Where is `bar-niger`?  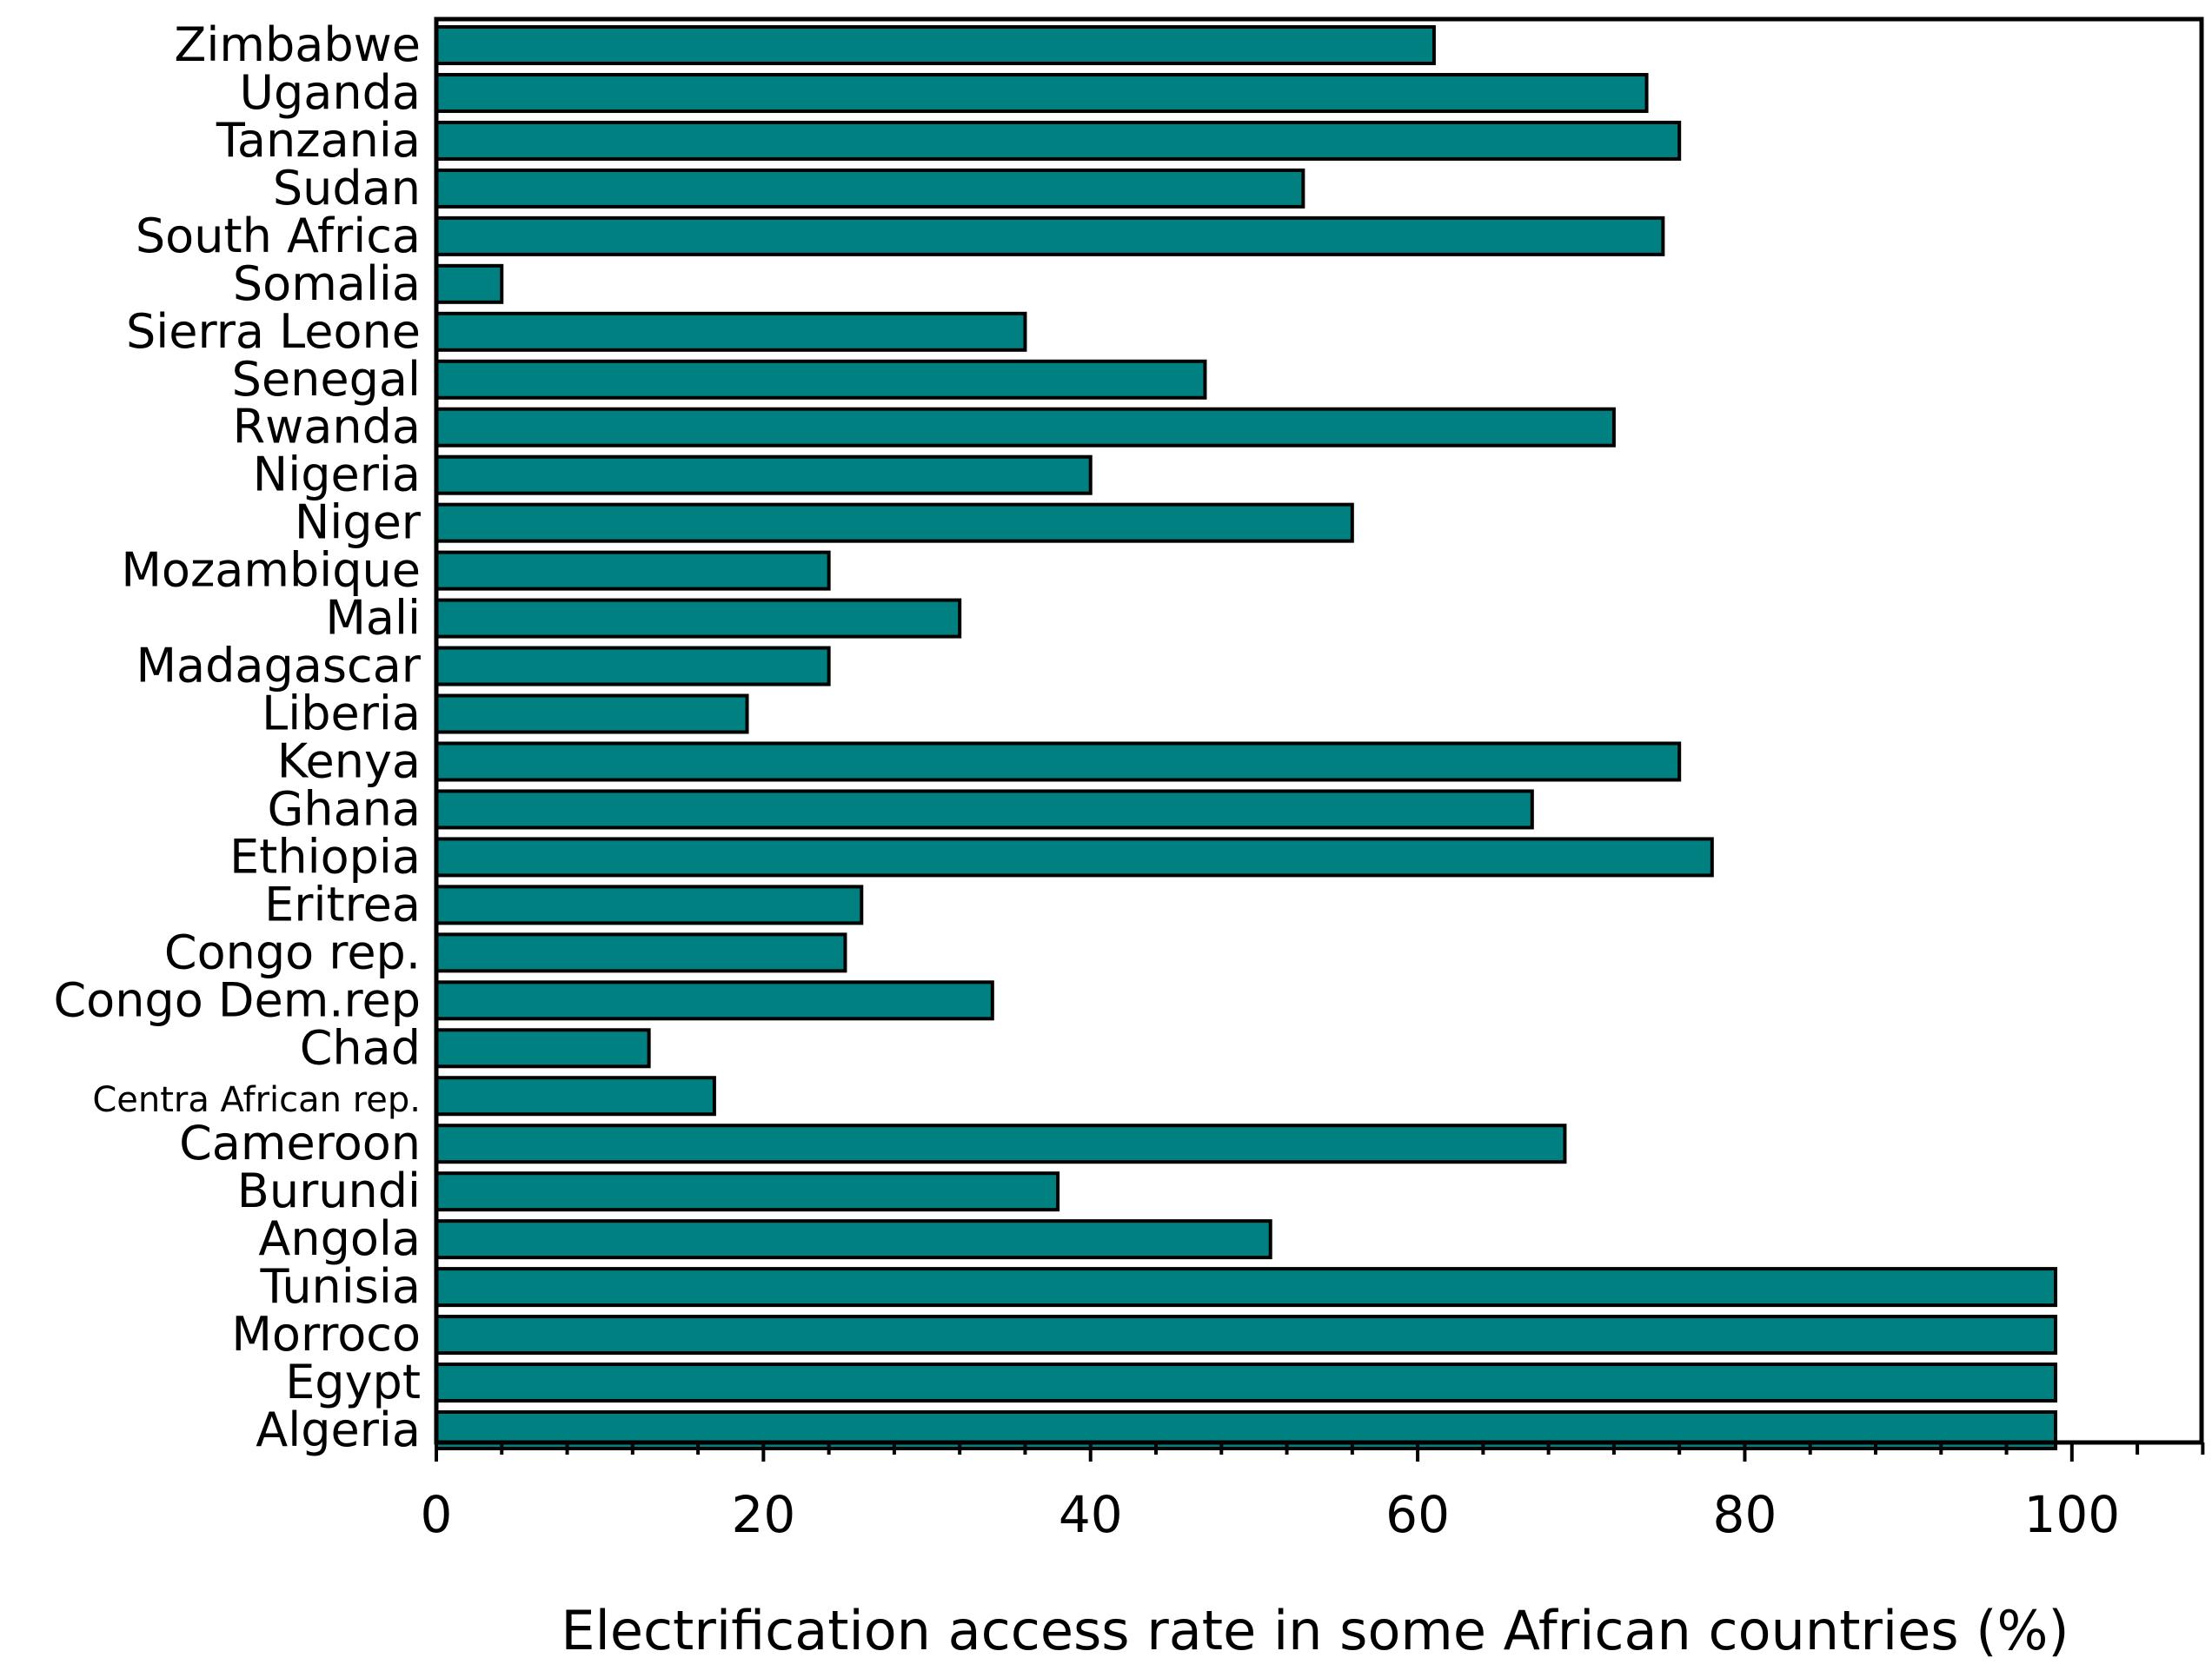
bar-niger is located at coordinates (894, 522).